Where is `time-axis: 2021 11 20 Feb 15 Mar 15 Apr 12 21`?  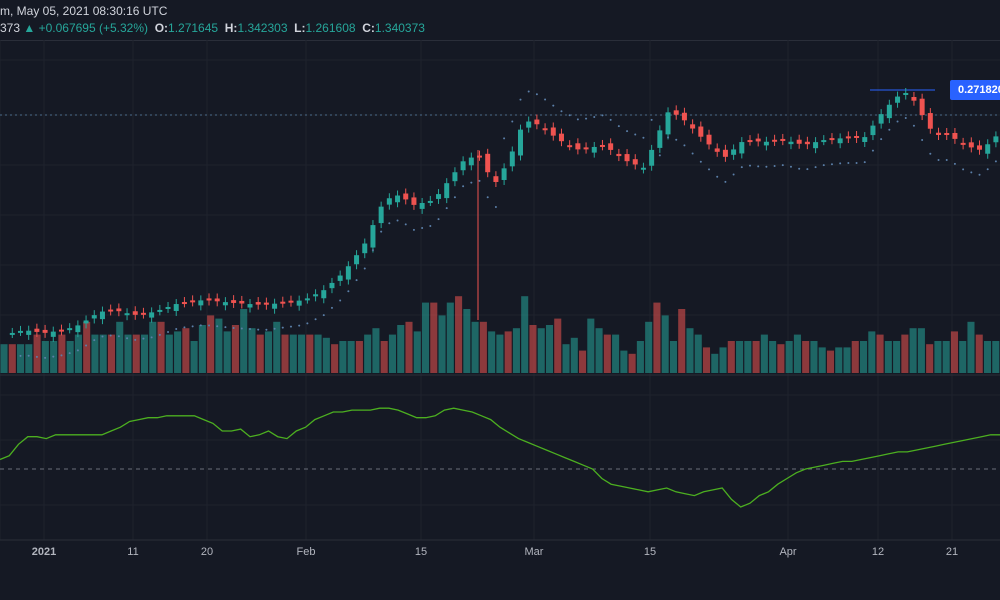 time-axis: 2021 11 20 Feb 15 Mar 15 Apr 12 21 is located at coordinates (495, 552).